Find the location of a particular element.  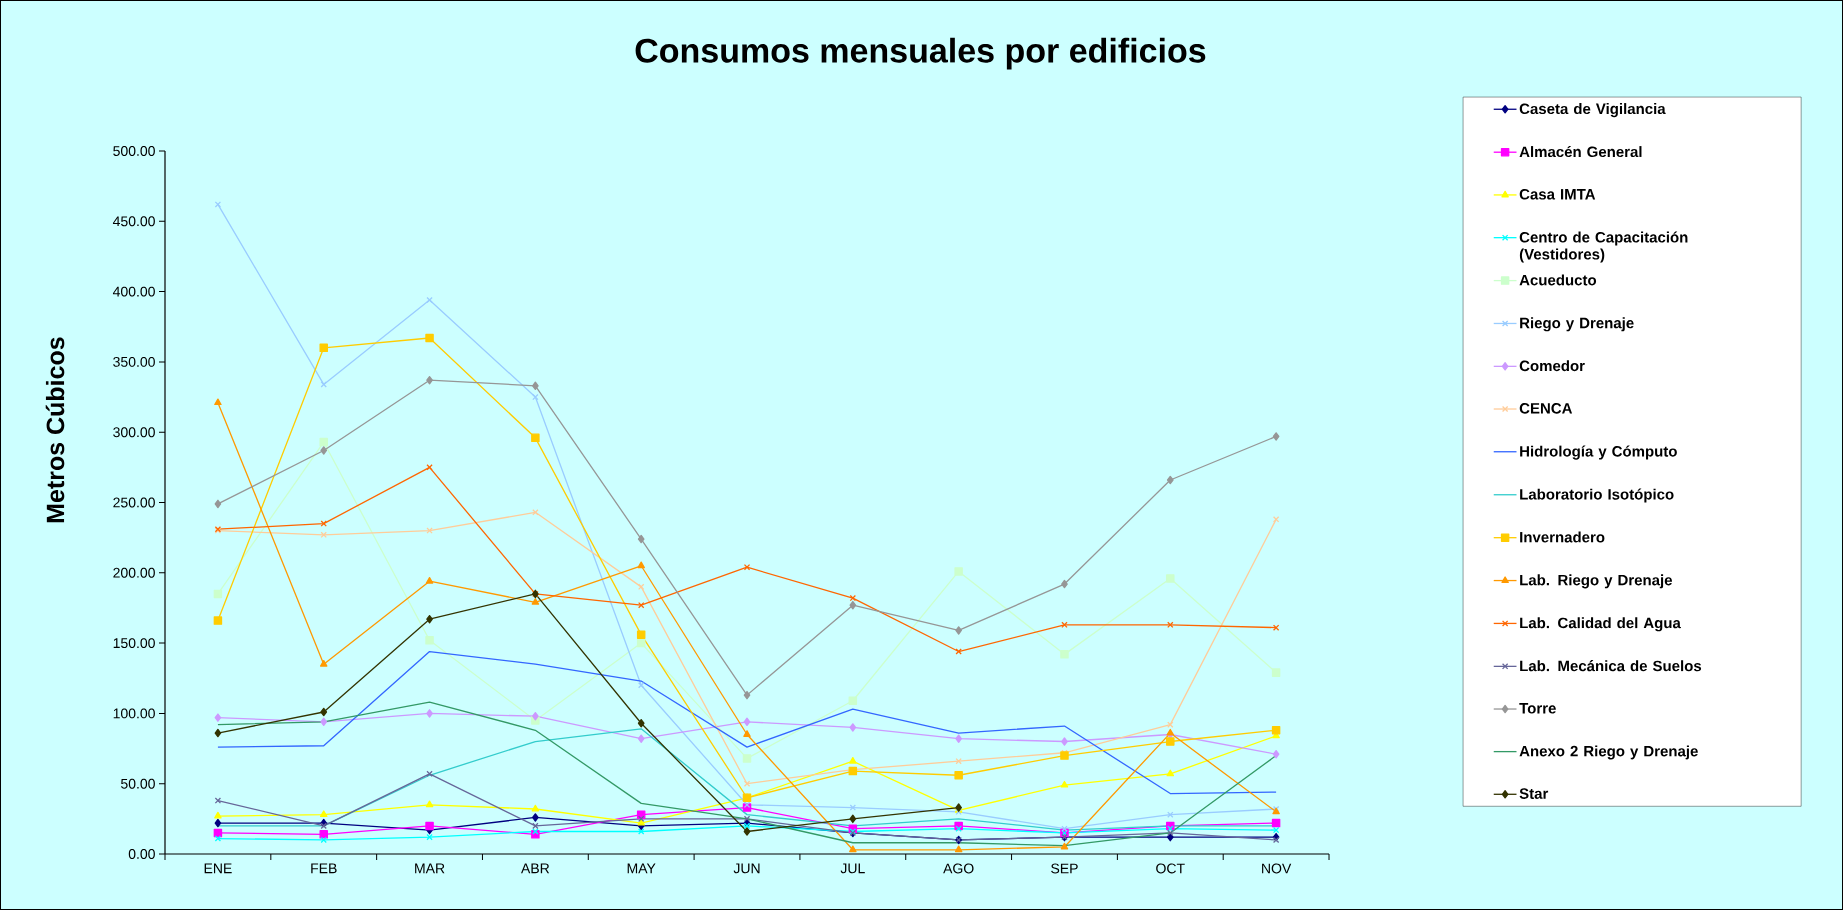

legend-label: Acueducto is located at coordinates (1558, 280).